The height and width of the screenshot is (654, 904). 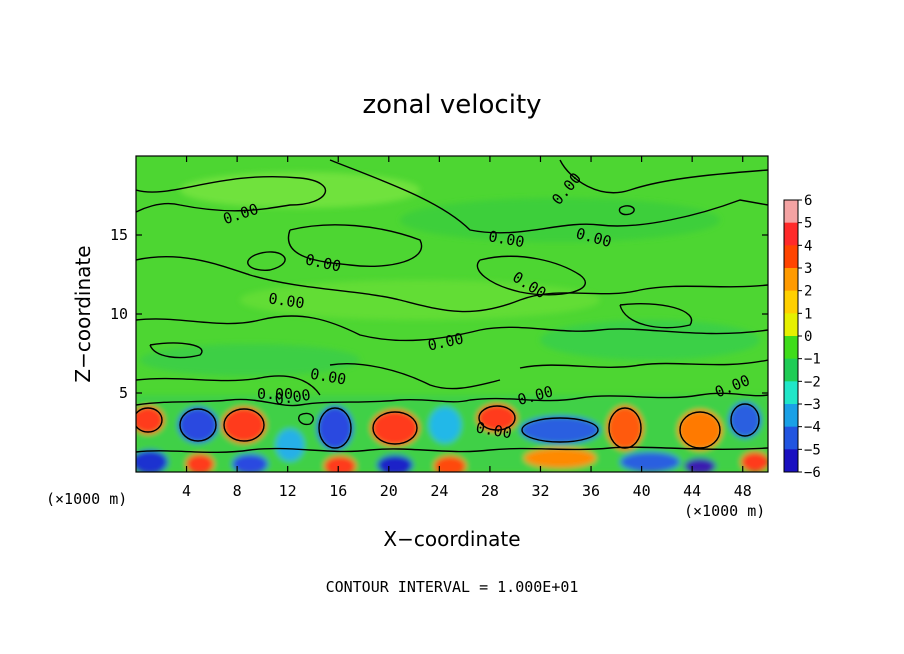 What do you see at coordinates (808, 224) in the screenshot?
I see `colorbar-tick-label: 5` at bounding box center [808, 224].